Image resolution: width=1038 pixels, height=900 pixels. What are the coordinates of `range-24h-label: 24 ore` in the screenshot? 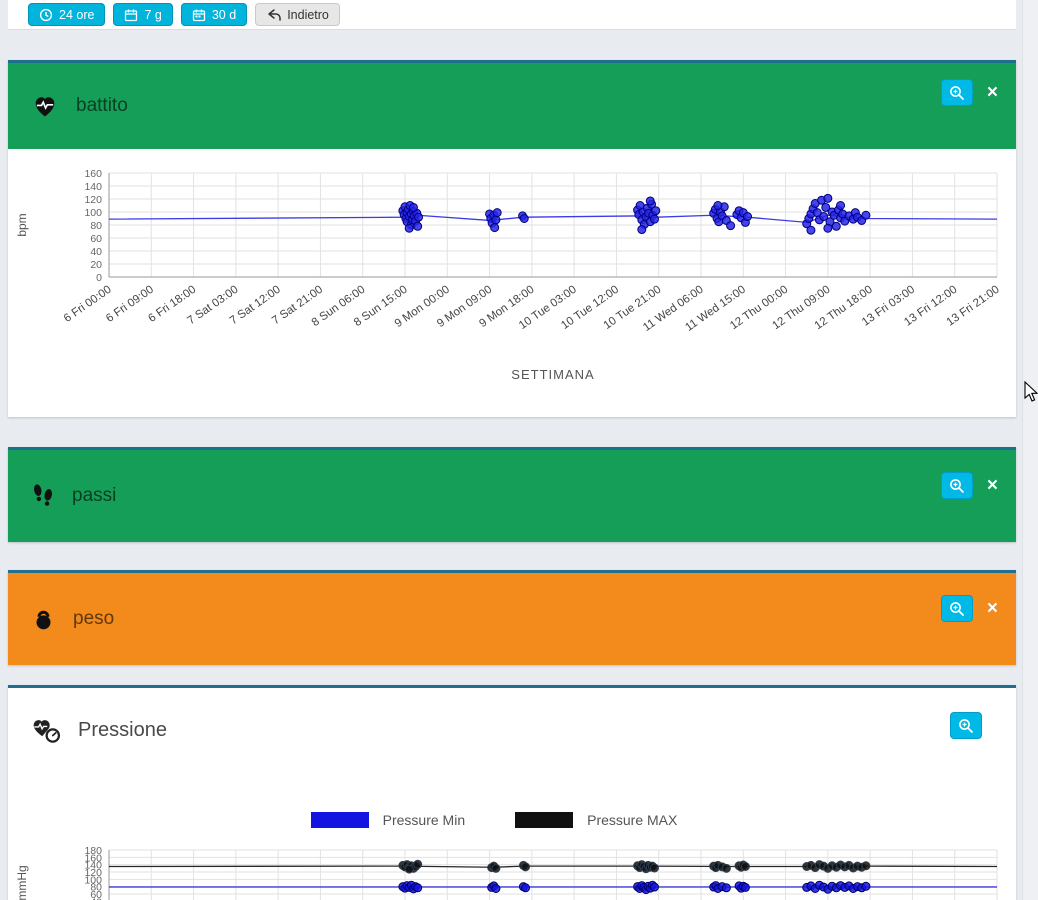 It's located at (77, 14).